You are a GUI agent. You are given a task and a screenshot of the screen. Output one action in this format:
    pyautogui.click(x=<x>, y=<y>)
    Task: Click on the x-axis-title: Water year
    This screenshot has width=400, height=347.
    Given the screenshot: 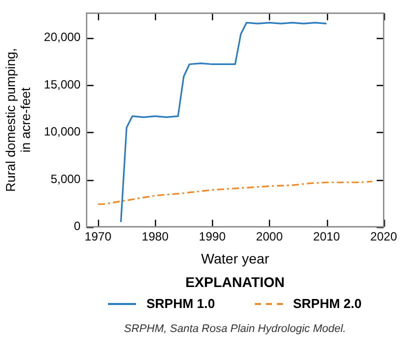 What is the action you would take?
    pyautogui.click(x=235, y=258)
    